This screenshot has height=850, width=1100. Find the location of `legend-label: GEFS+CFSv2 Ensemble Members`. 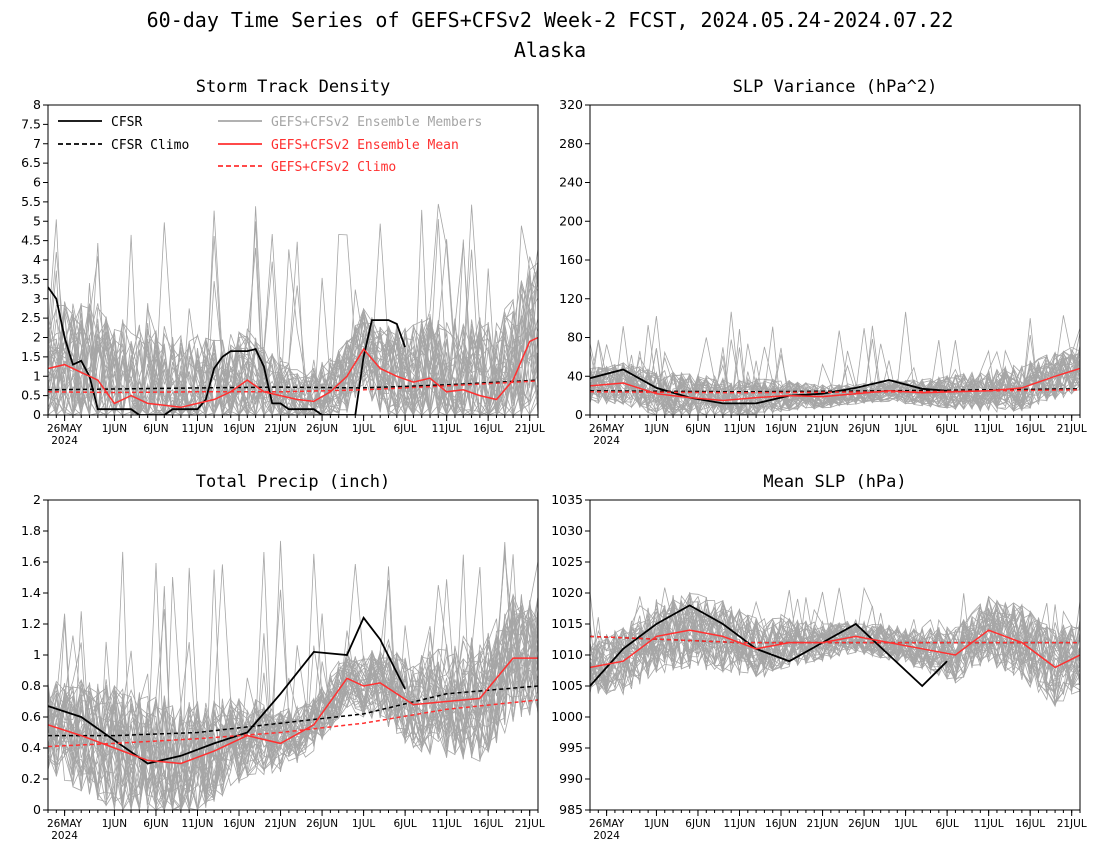

legend-label: GEFS+CFSv2 Ensemble Members is located at coordinates (376, 122).